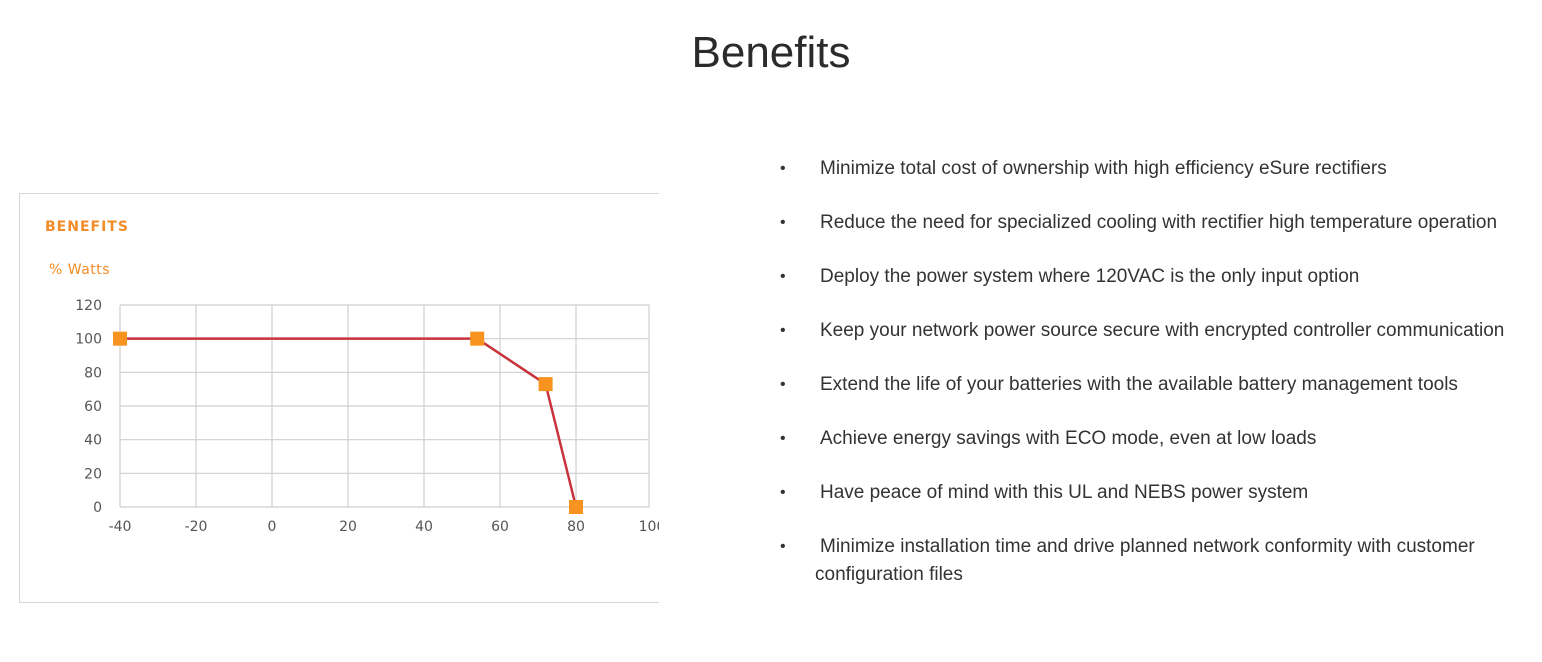 This screenshot has height=662, width=1542. I want to click on x-tick-label: 80, so click(576, 527).